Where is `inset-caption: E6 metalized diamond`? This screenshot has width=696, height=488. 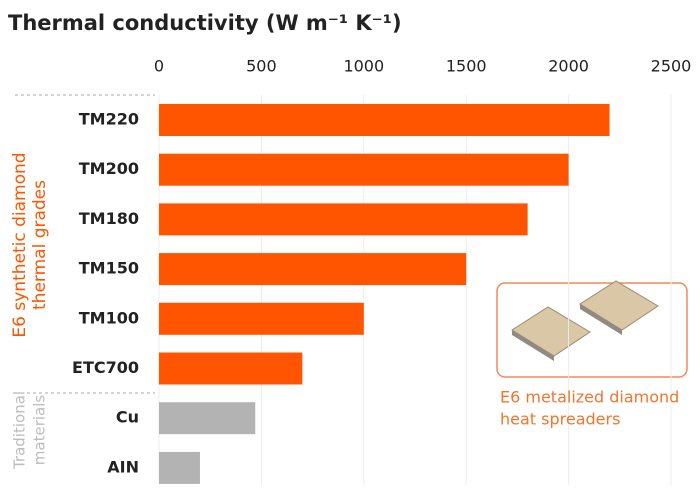
inset-caption: E6 metalized diamond is located at coordinates (589, 397).